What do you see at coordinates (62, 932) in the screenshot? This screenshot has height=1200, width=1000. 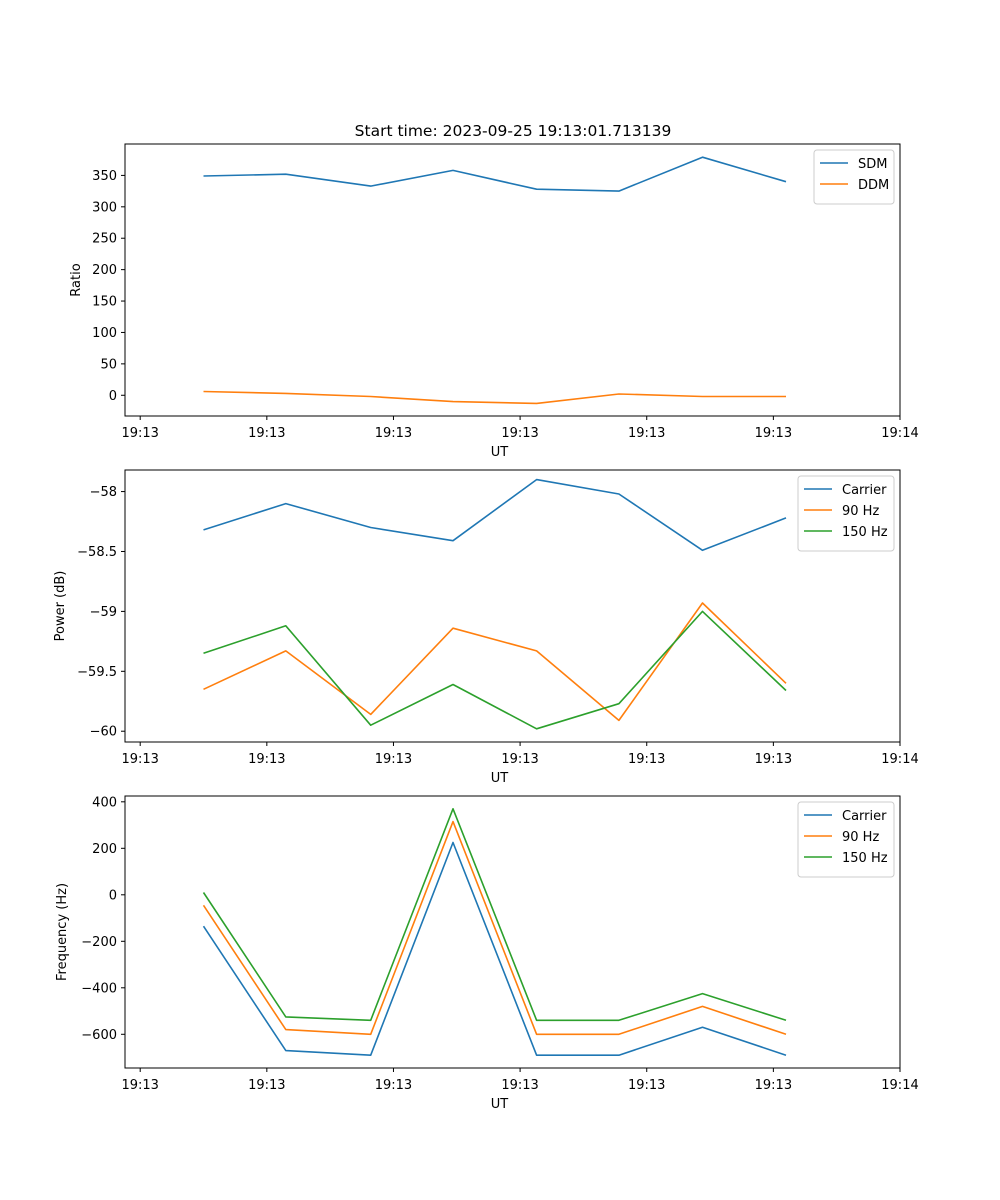 I see `y-axis-label: Frequency (Hz)` at bounding box center [62, 932].